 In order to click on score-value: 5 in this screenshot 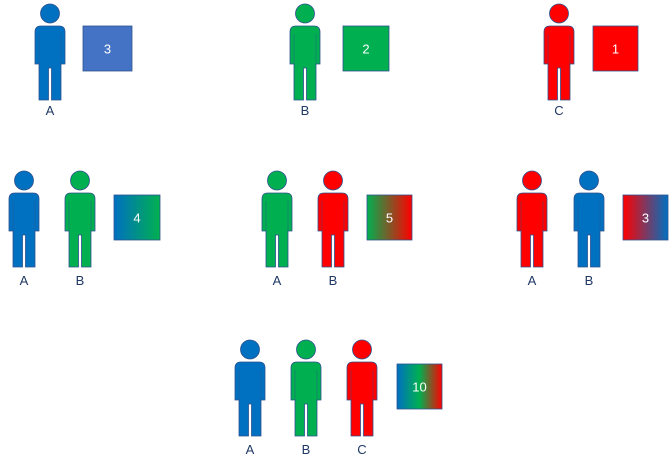, I will do `click(389, 218)`.